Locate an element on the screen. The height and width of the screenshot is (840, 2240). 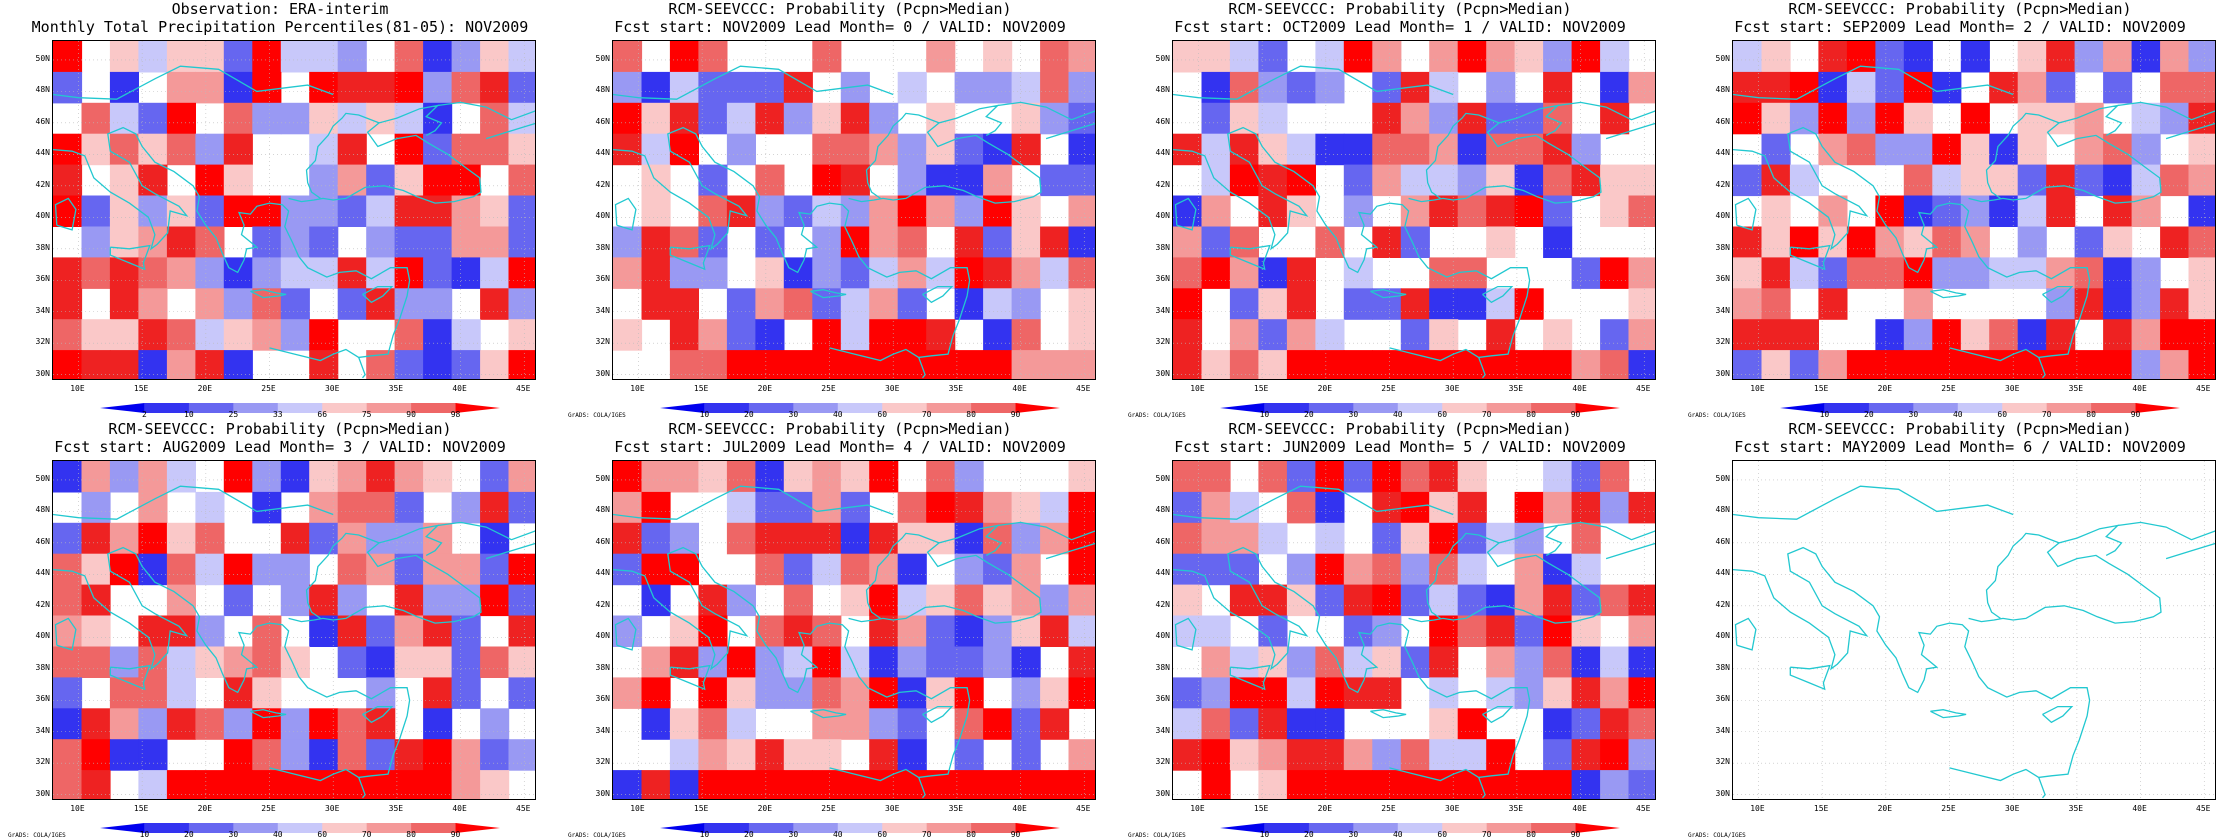
lon-tick-label: 45E is located at coordinates (1643, 388).